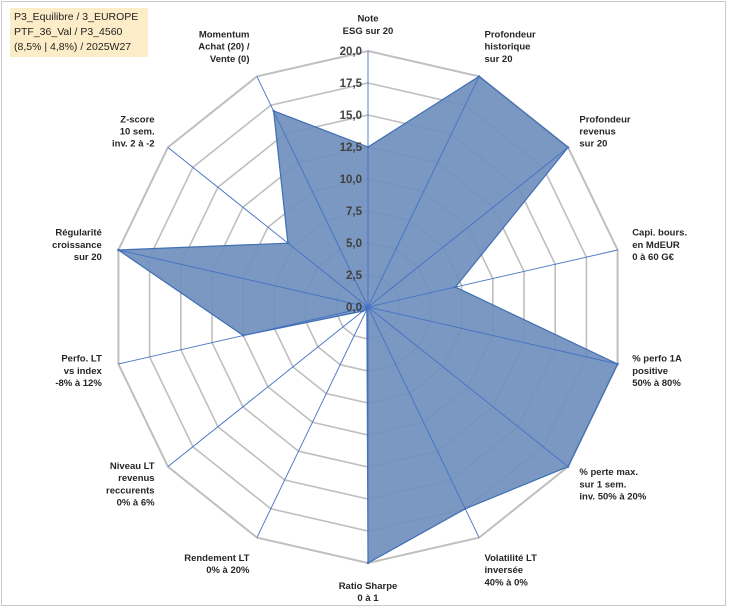 This screenshot has width=729, height=609. I want to click on radar-tick-label: 20,0, so click(351, 52).